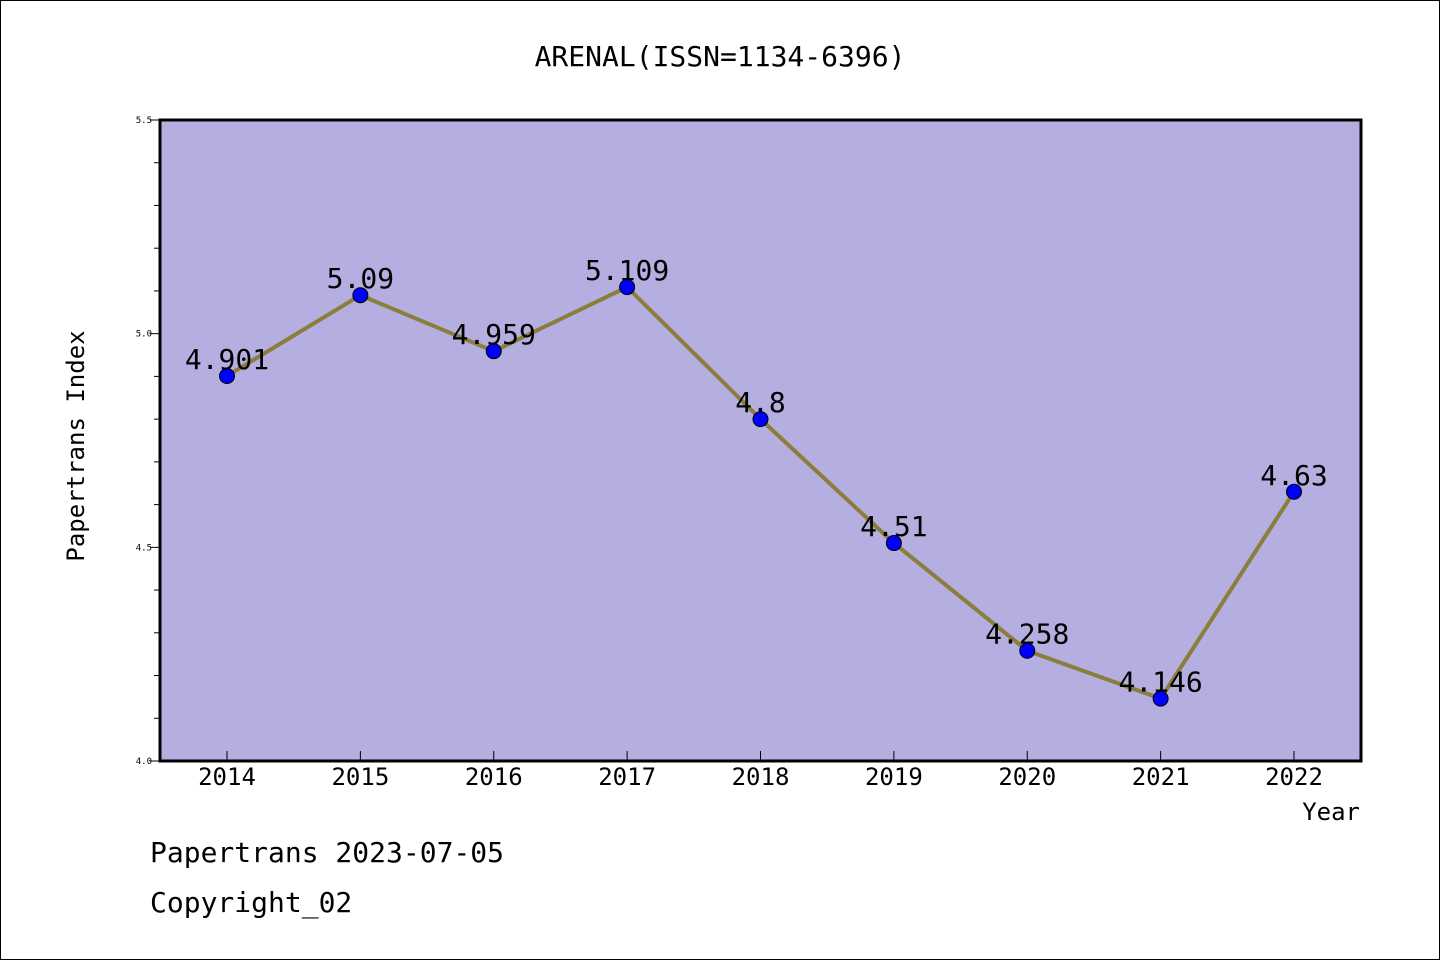 This screenshot has width=1440, height=960. Describe the element at coordinates (227, 359) in the screenshot. I see `data-label: 4.901` at that location.